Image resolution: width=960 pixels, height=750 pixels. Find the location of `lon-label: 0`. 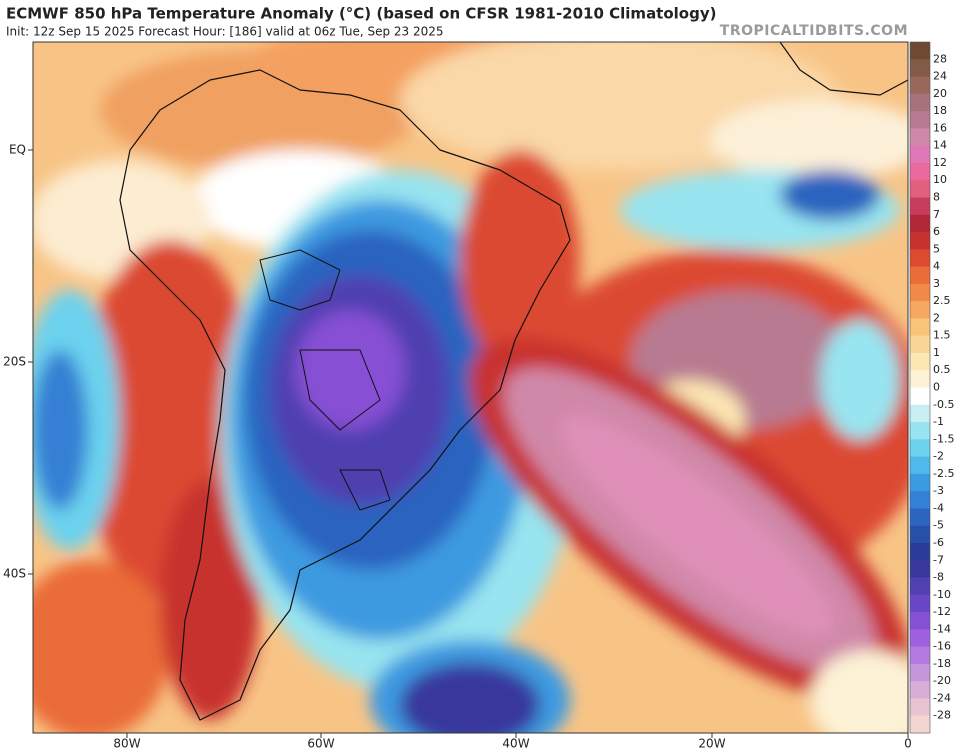

lon-label: 0 is located at coordinates (908, 743).